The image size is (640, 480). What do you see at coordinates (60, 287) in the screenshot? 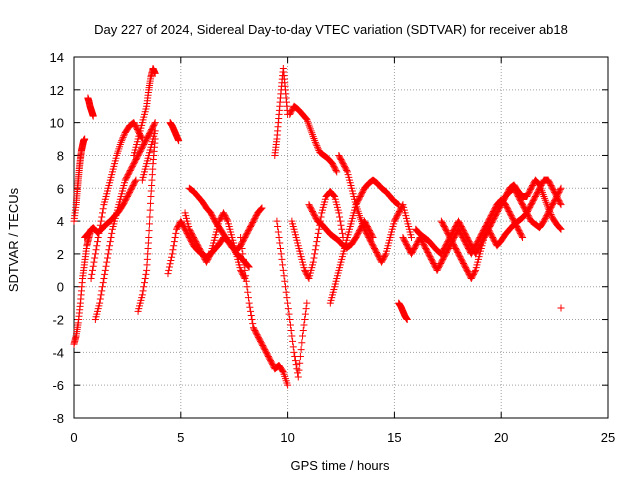
I see `y-tick-label: 0` at bounding box center [60, 287].